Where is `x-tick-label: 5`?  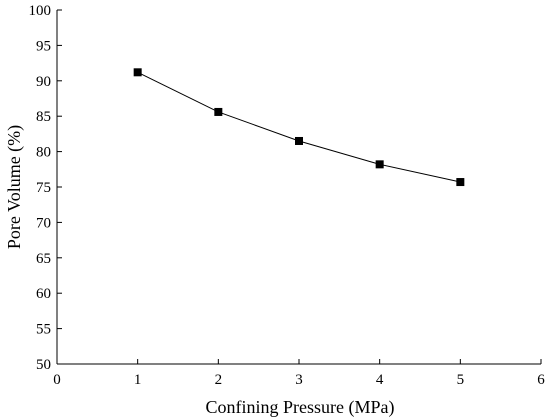 x-tick-label: 5 is located at coordinates (461, 380).